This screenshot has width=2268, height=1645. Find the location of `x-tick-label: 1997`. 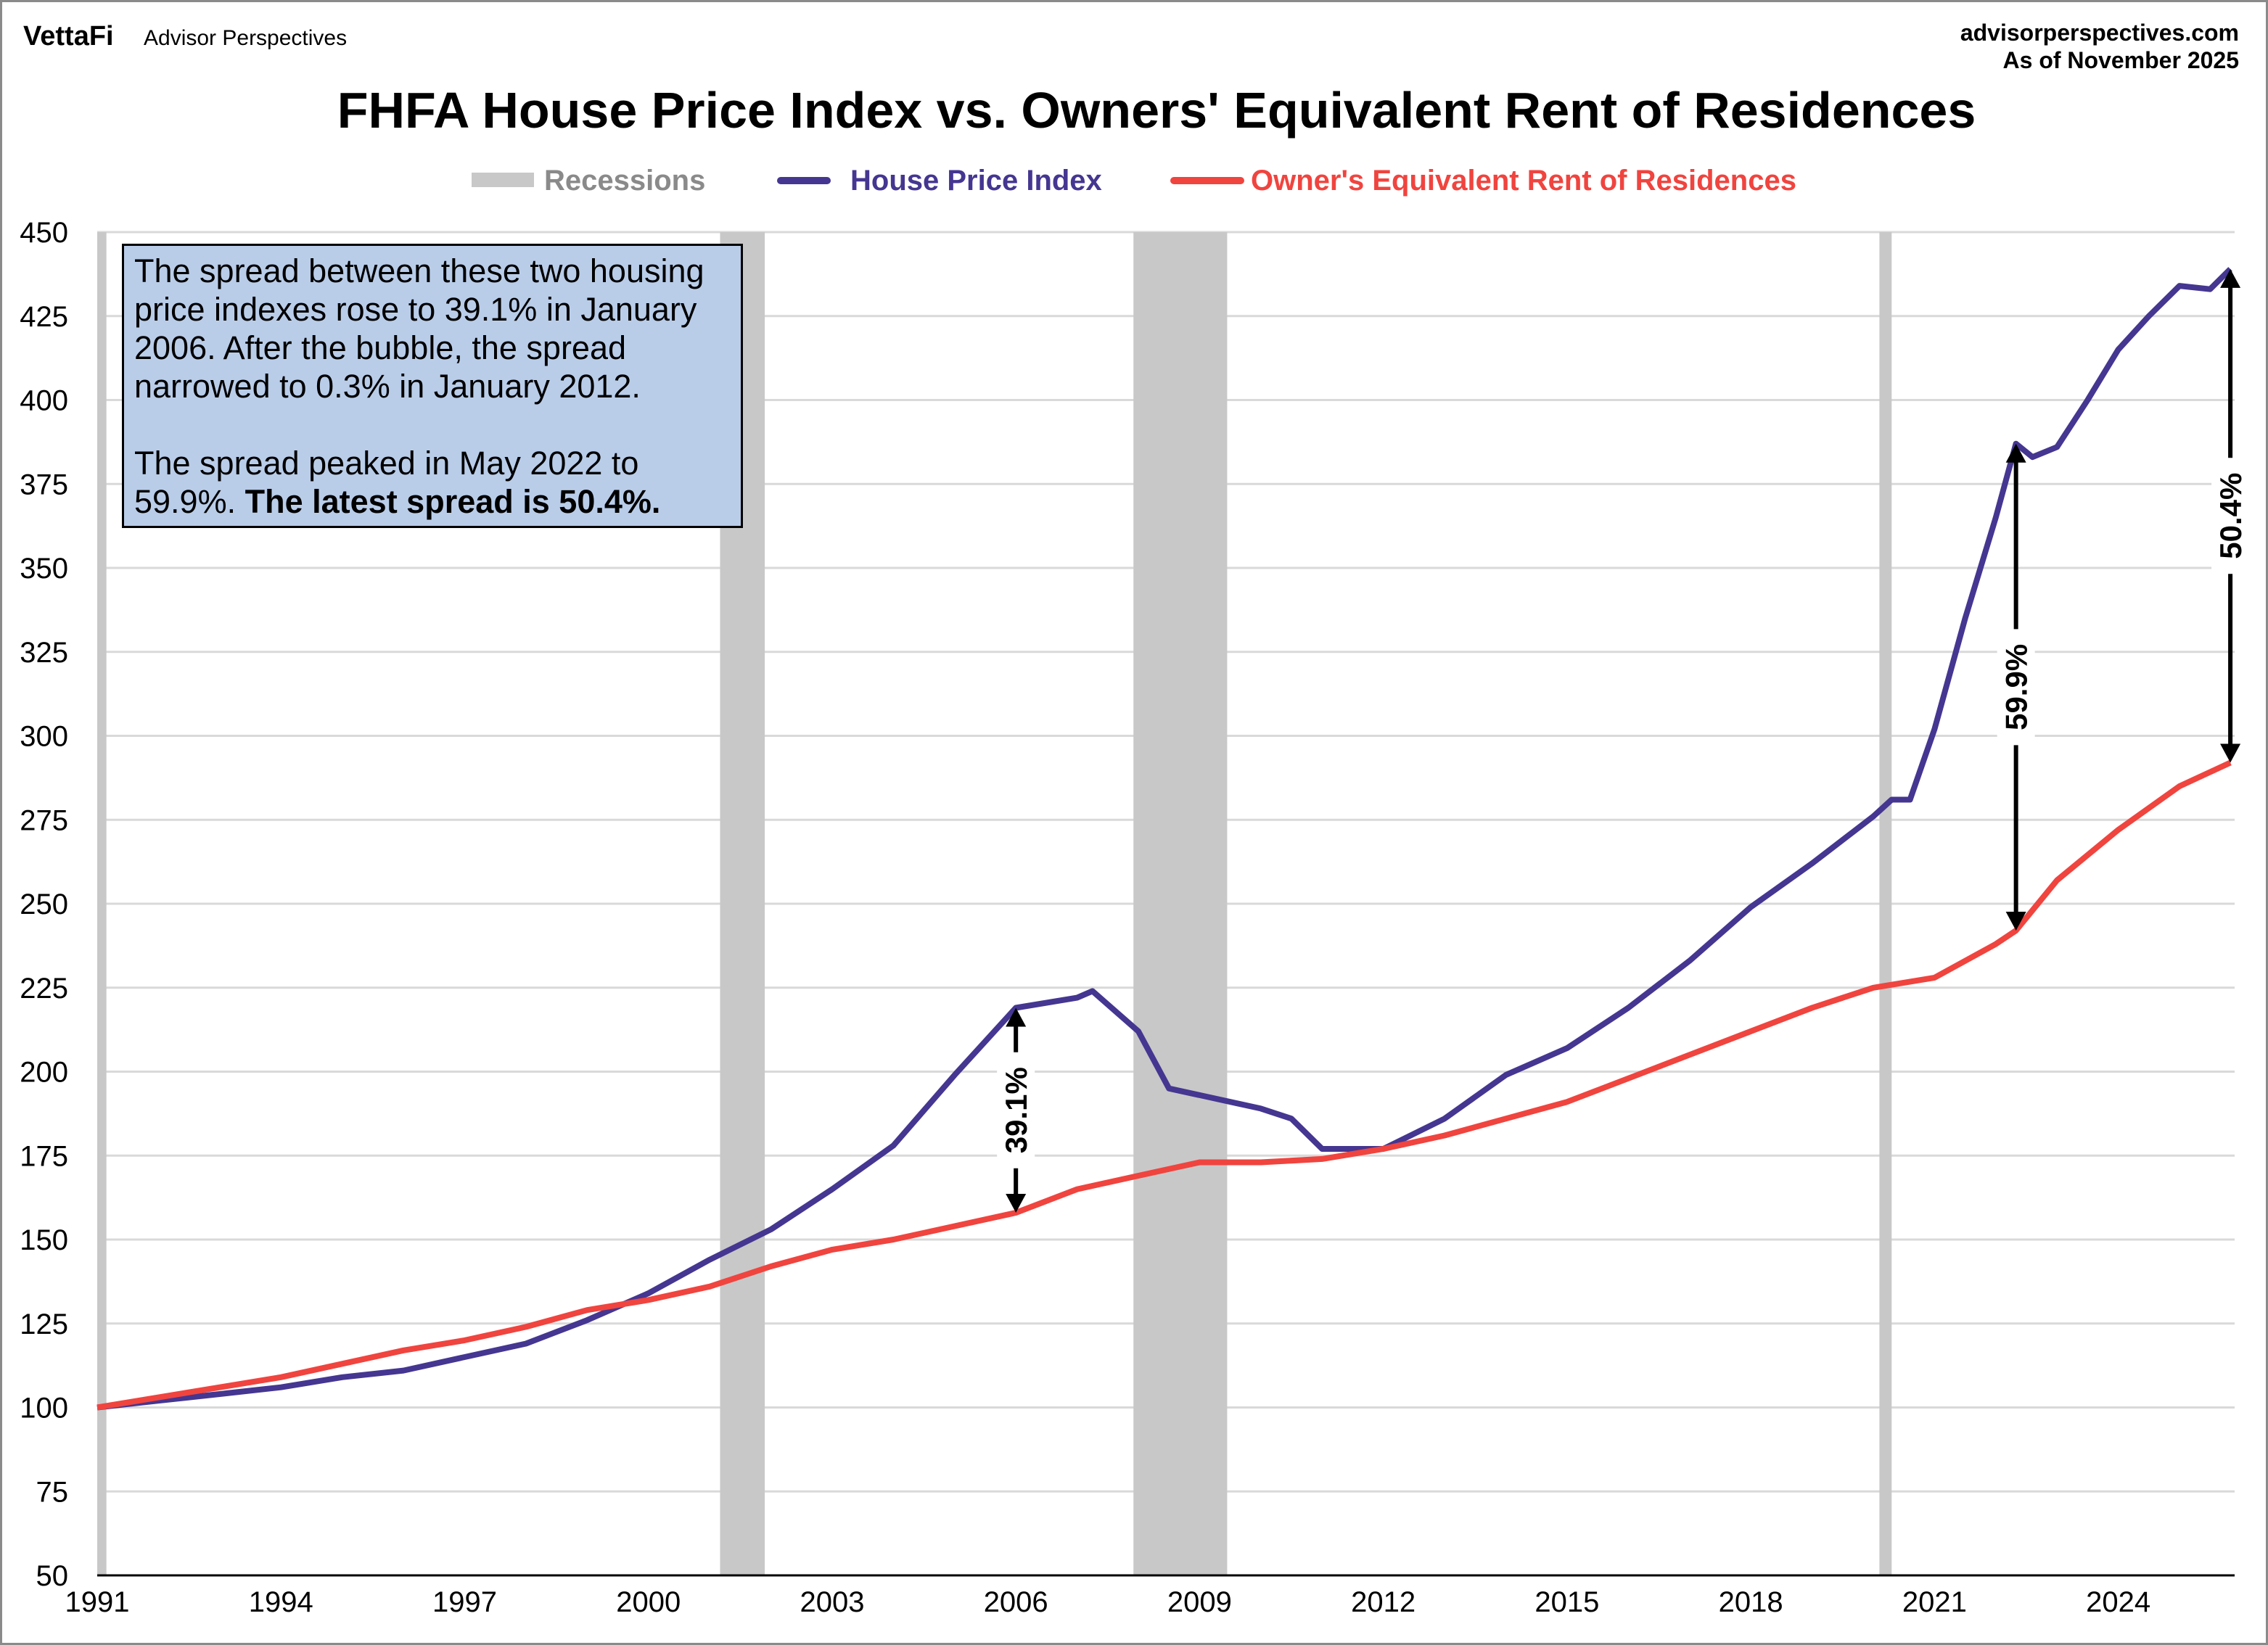

x-tick-label: 1997 is located at coordinates (465, 1602).